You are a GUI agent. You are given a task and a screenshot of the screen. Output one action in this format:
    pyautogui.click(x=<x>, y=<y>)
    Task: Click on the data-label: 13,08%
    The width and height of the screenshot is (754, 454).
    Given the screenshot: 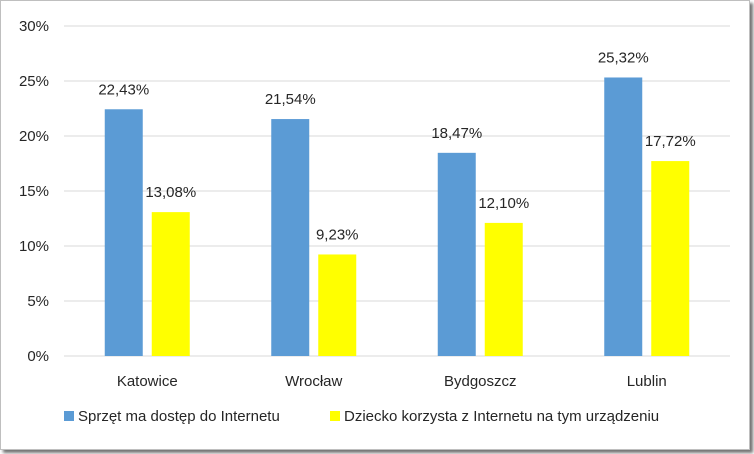 What is the action you would take?
    pyautogui.click(x=170, y=192)
    